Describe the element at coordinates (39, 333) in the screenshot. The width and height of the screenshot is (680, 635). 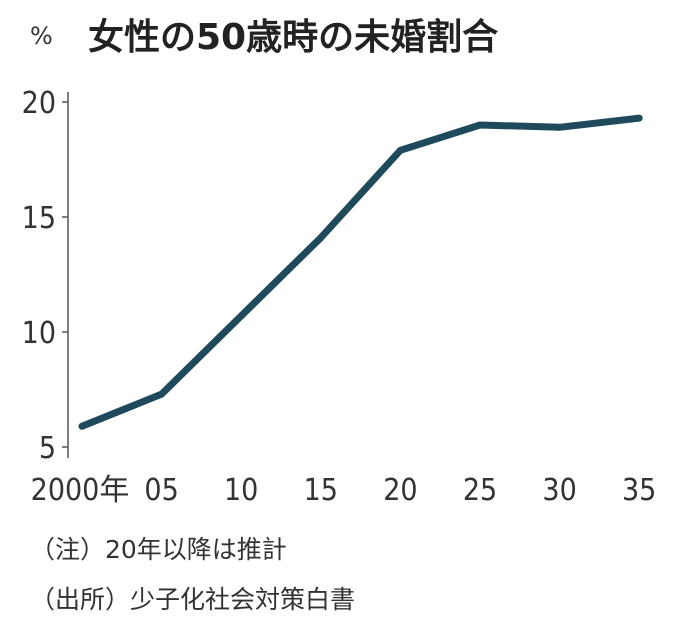
I see `y-tick-label: 10` at that location.